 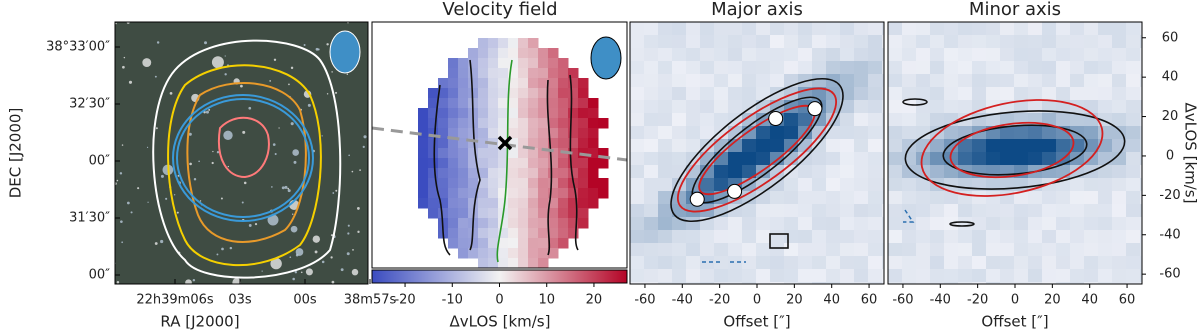 I want to click on x-tick-label: -20, so click(x=719, y=300).